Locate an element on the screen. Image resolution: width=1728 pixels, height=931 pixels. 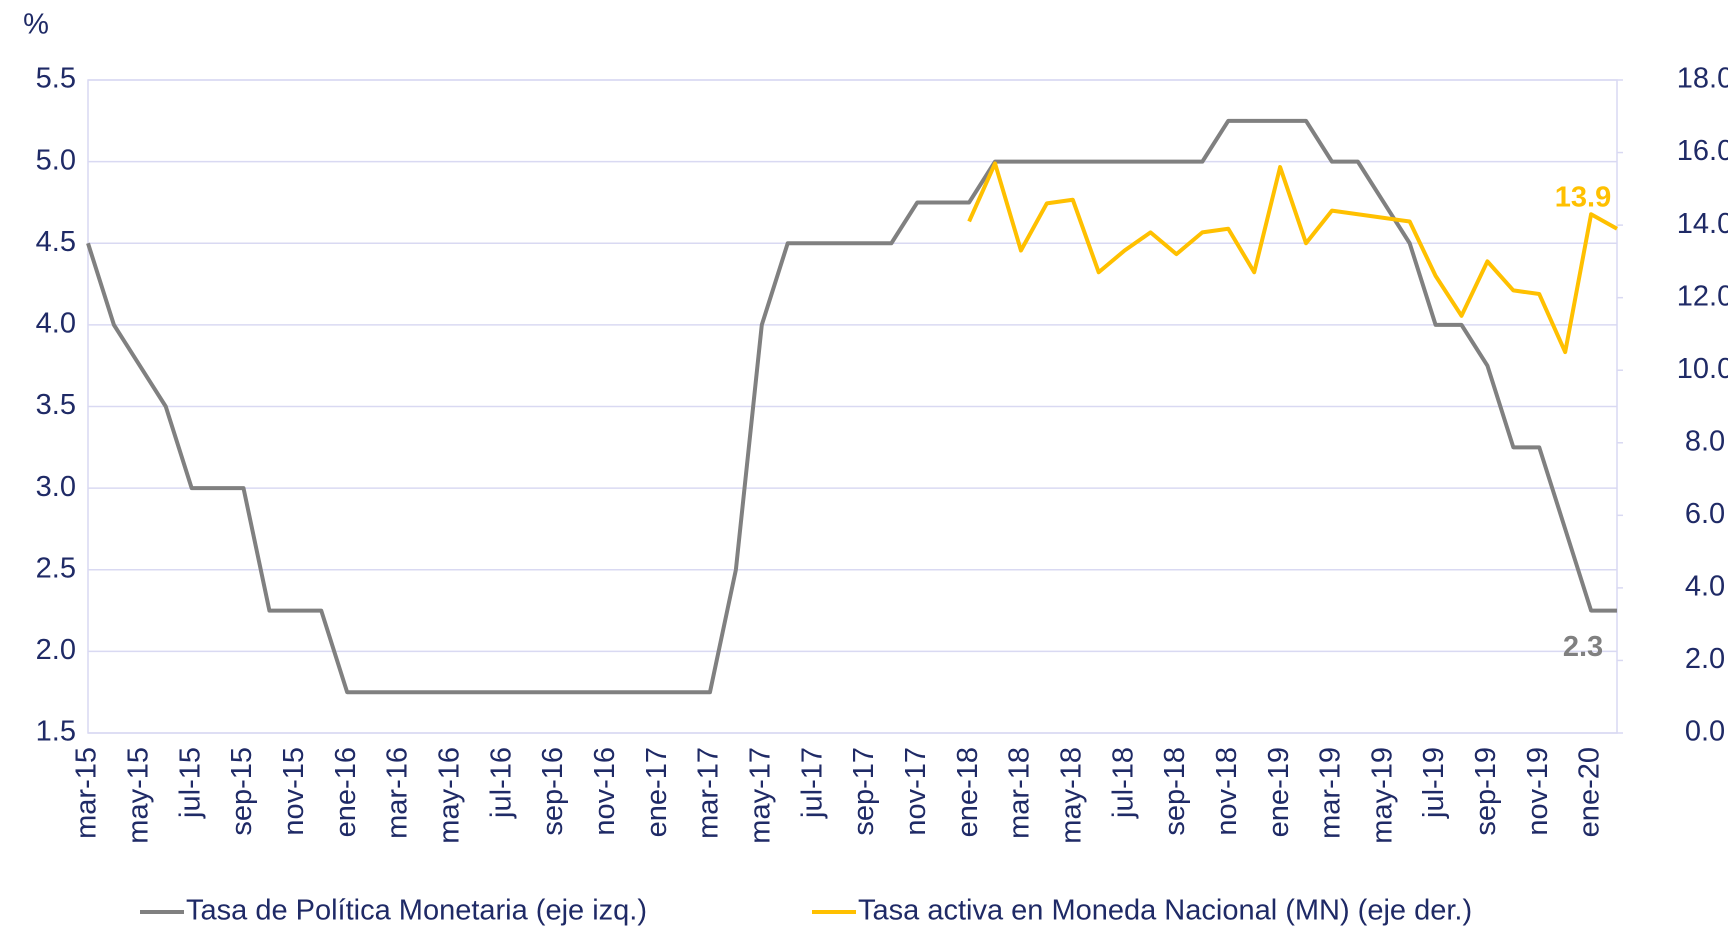
x-tick-label: mar-19 is located at coordinates (1331, 793).